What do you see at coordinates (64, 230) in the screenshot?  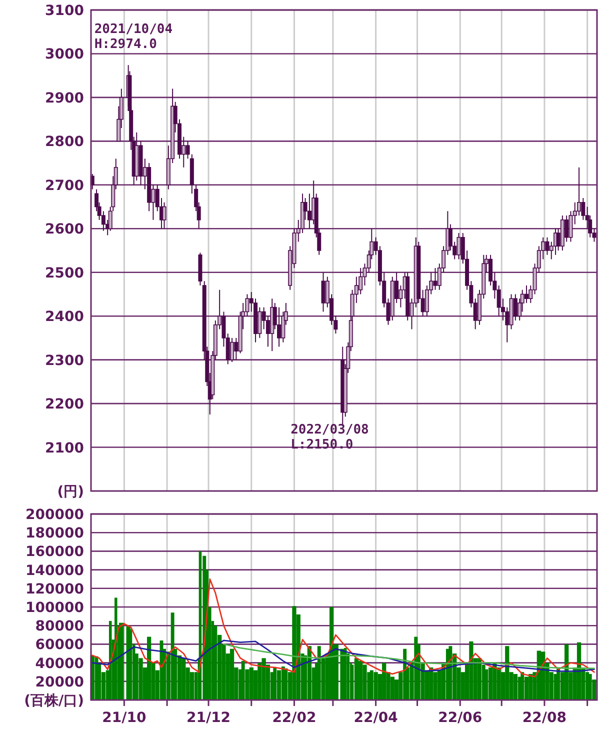 I see `y-tick-label: 2600` at bounding box center [64, 230].